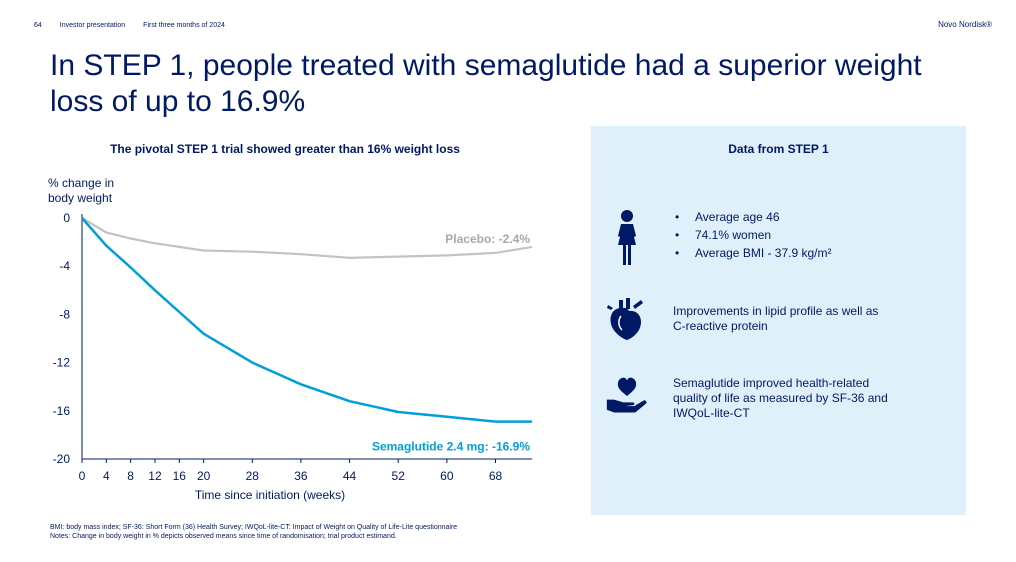  Describe the element at coordinates (253, 476) in the screenshot. I see `x-tick-label: 28` at that location.